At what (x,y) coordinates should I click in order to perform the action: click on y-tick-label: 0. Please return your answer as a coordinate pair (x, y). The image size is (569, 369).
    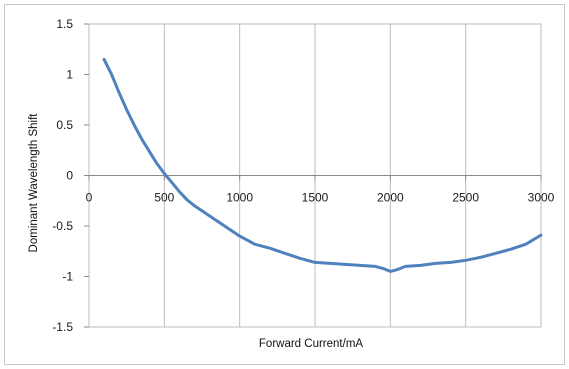
    Looking at the image, I should click on (69, 176).